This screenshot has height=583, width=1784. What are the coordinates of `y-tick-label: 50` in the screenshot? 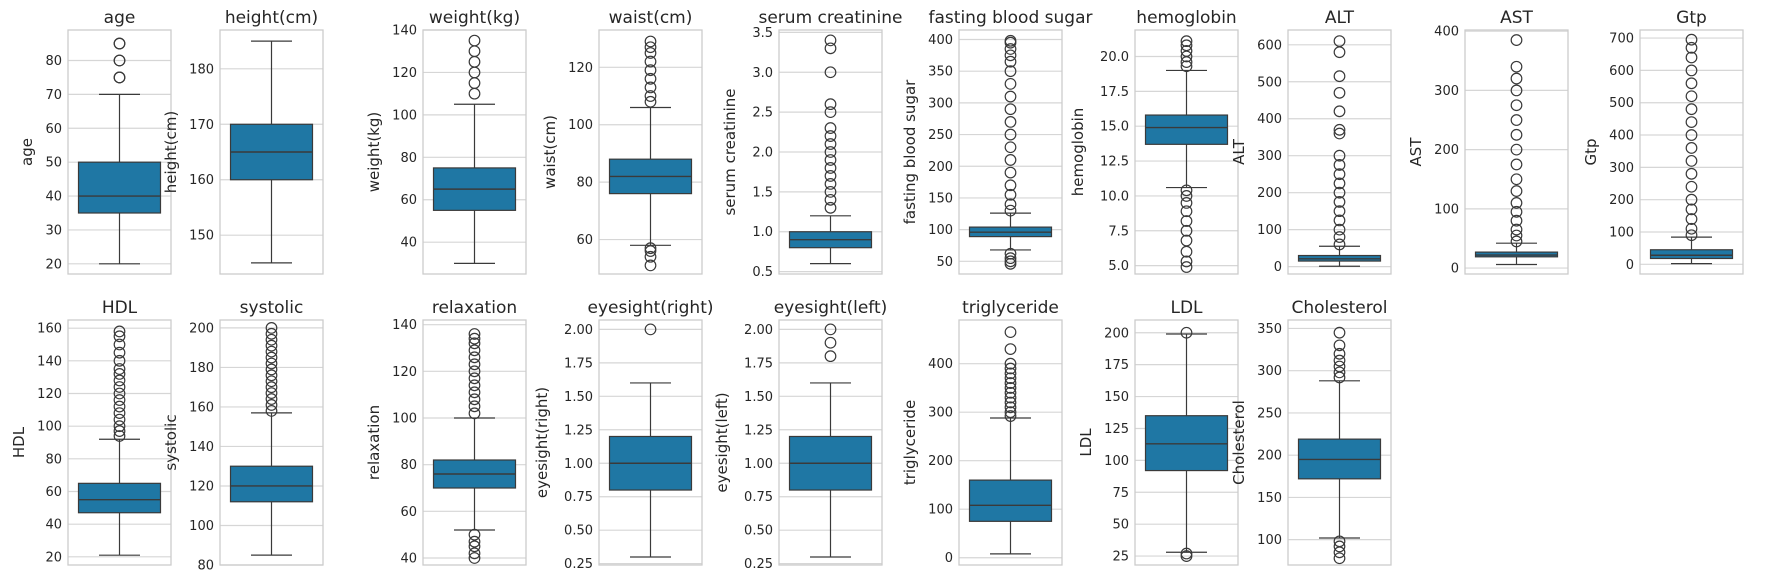 It's located at (944, 262).